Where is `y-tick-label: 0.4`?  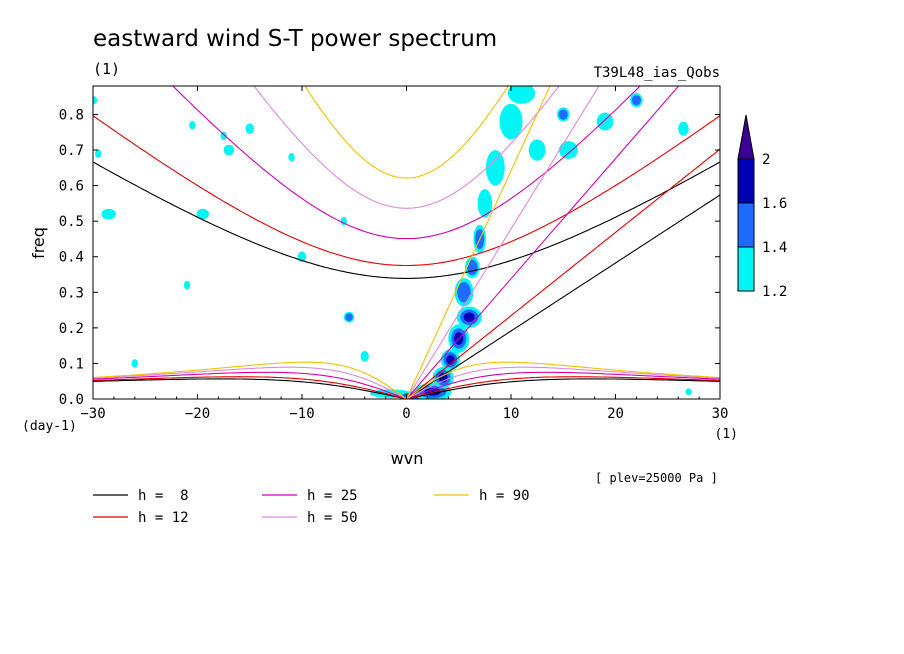
y-tick-label: 0.4 is located at coordinates (71, 258).